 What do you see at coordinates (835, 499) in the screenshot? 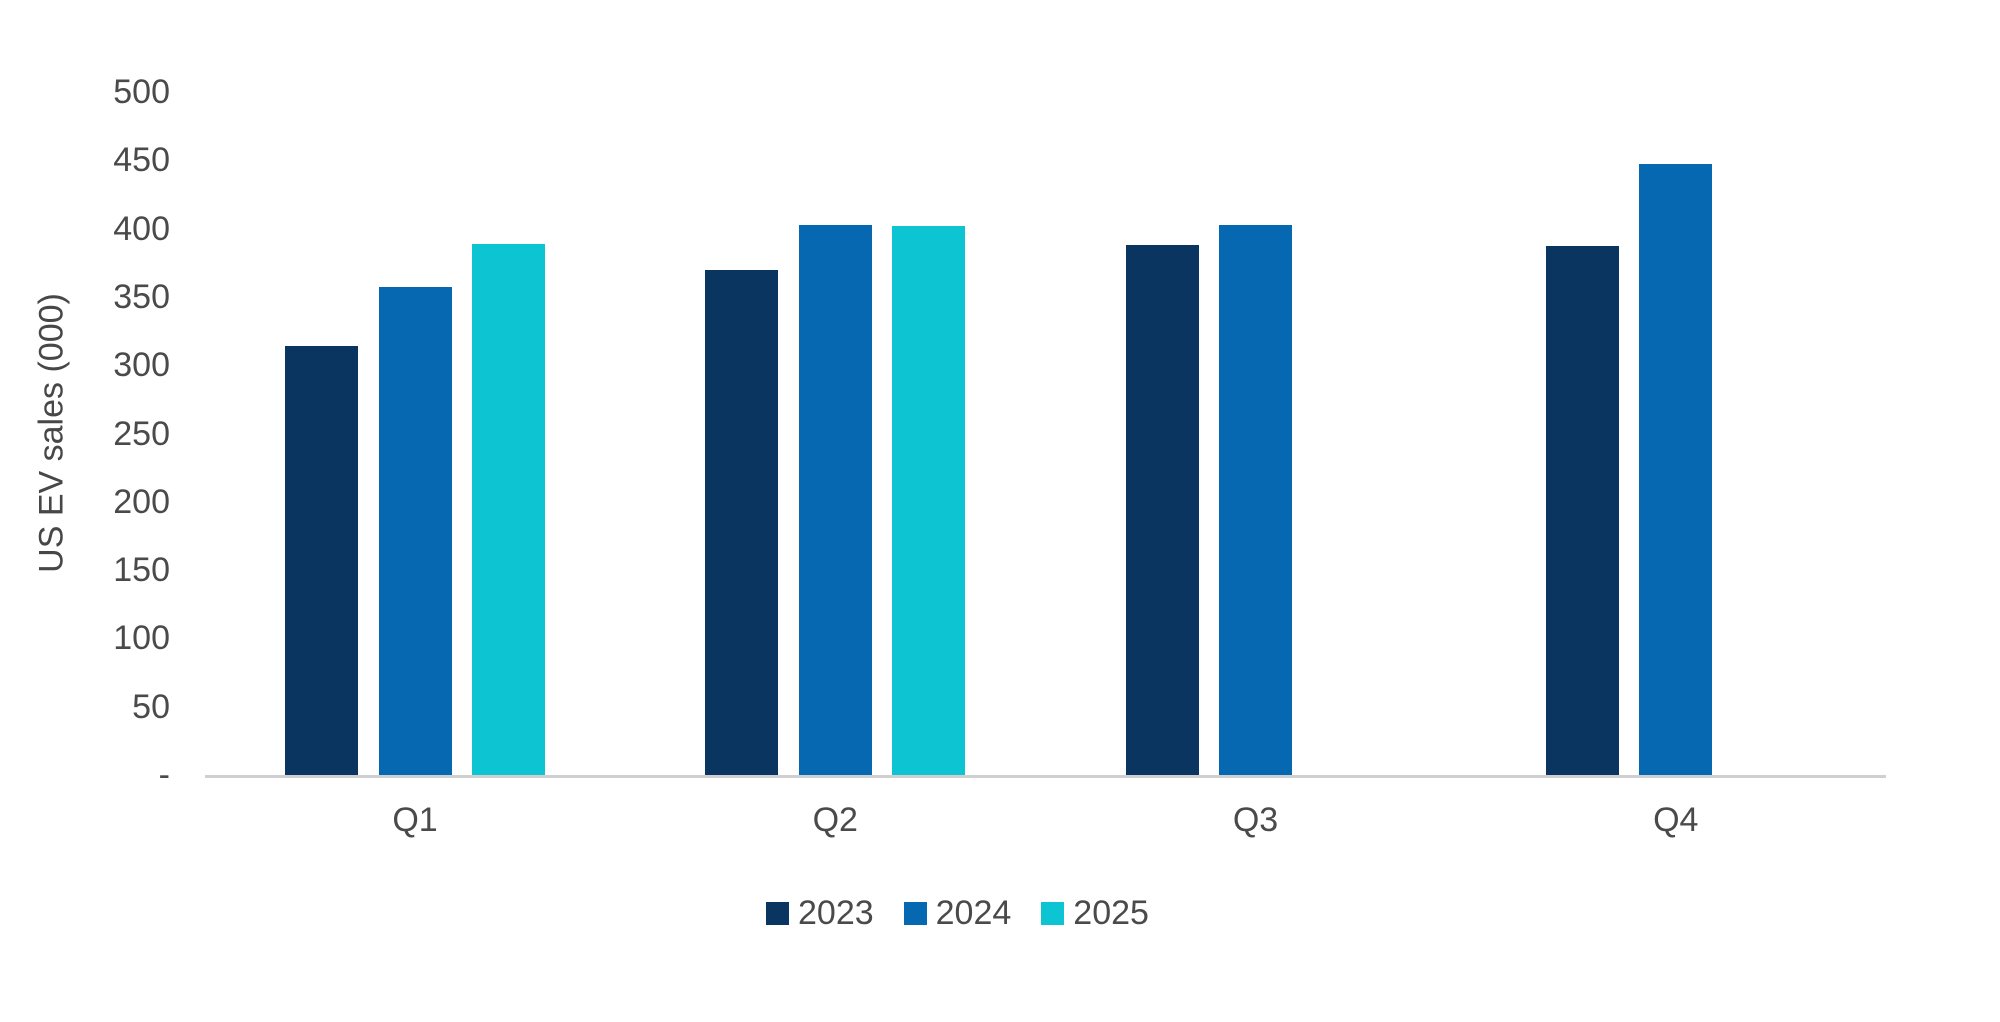
I see `bar-2024-q2` at bounding box center [835, 499].